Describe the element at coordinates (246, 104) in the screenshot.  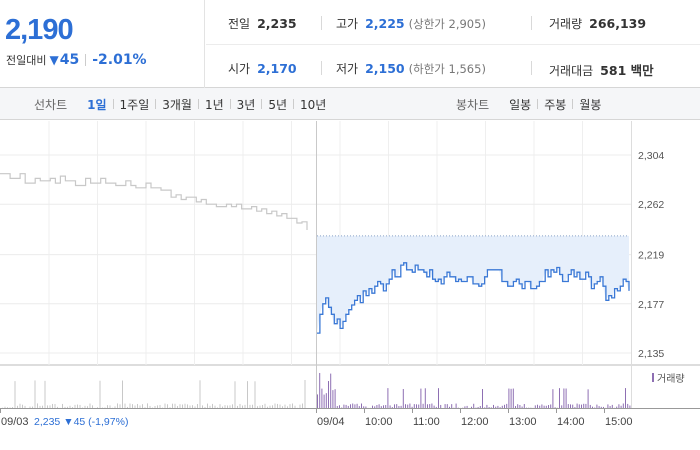
I see `tab-3year: 3년` at that location.